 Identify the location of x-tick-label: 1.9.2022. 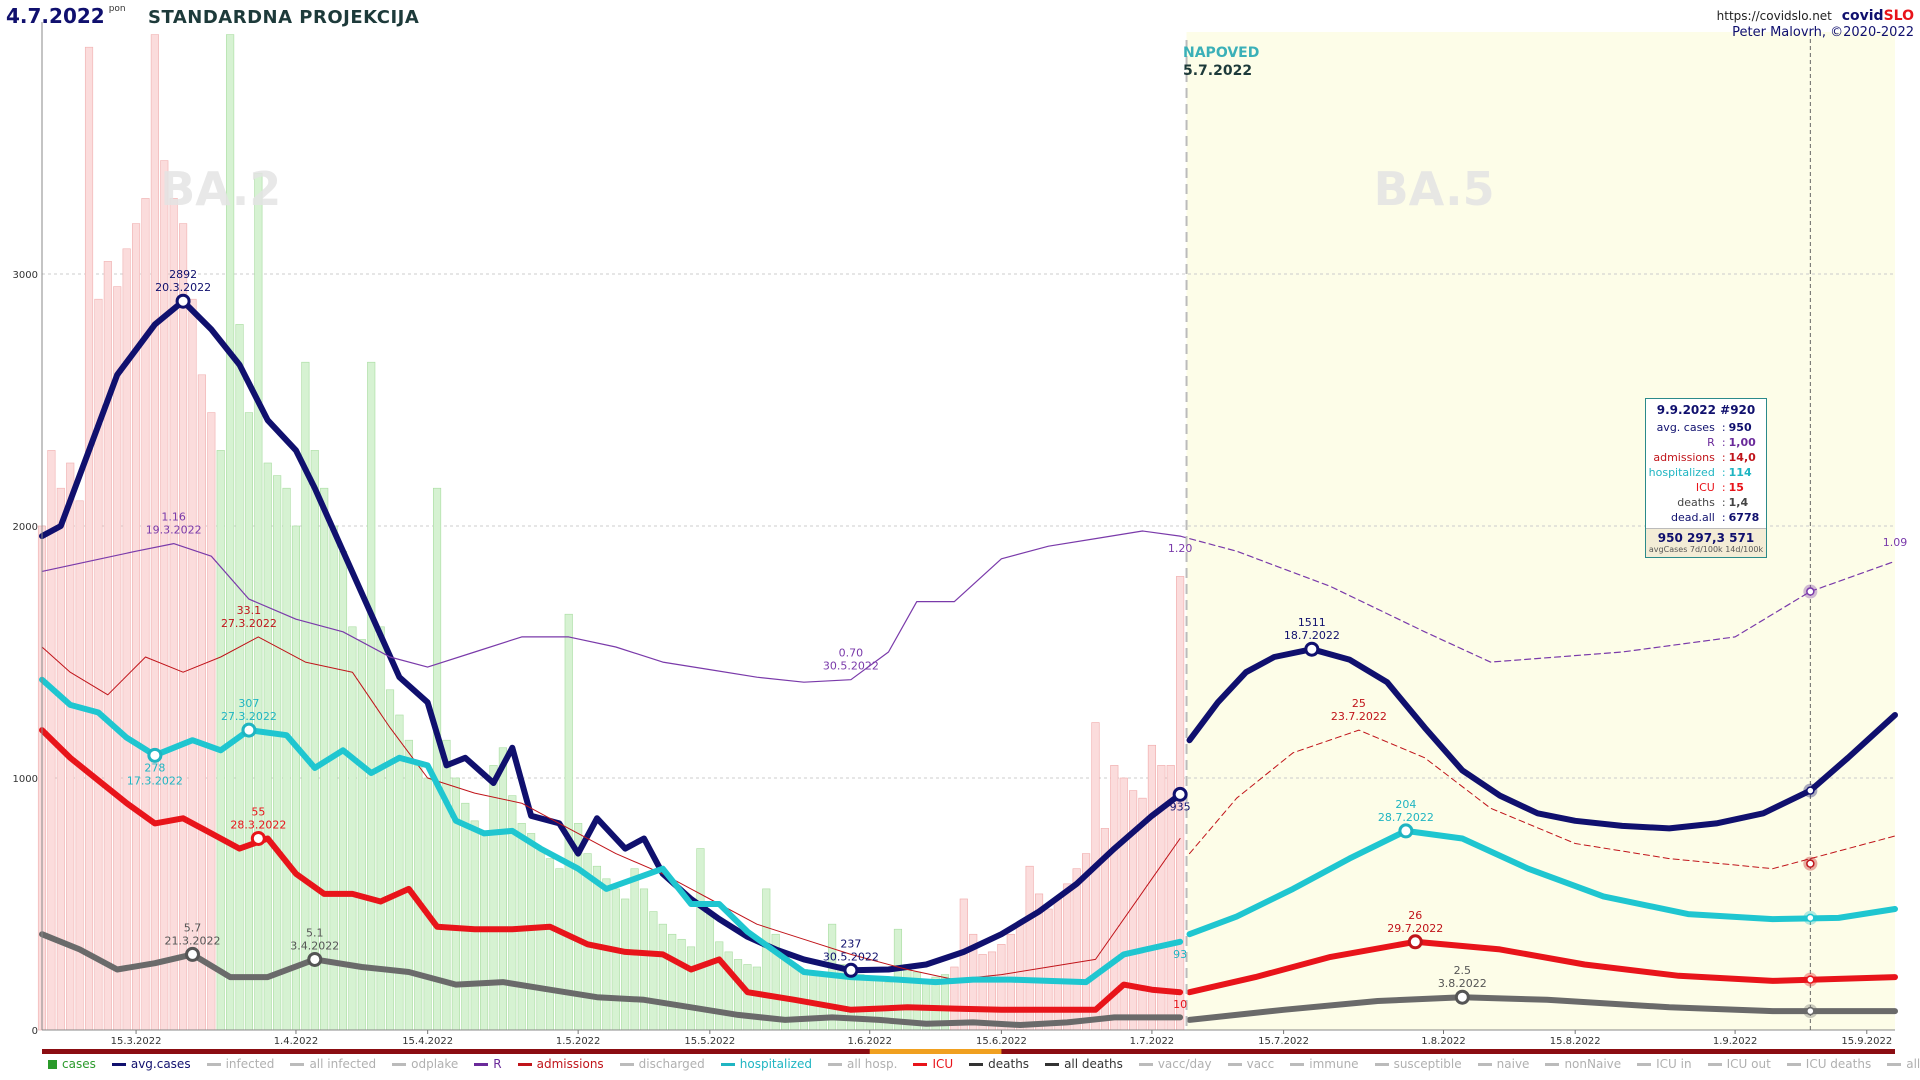
(1735, 1041).